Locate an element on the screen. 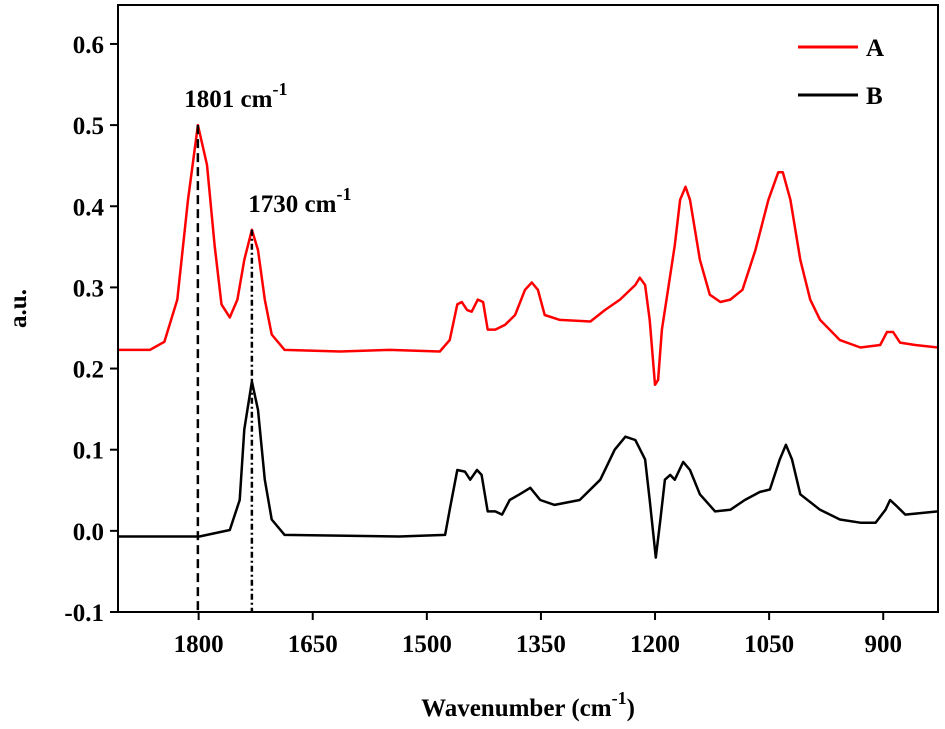  x-tick-label: 1350 is located at coordinates (541, 644).